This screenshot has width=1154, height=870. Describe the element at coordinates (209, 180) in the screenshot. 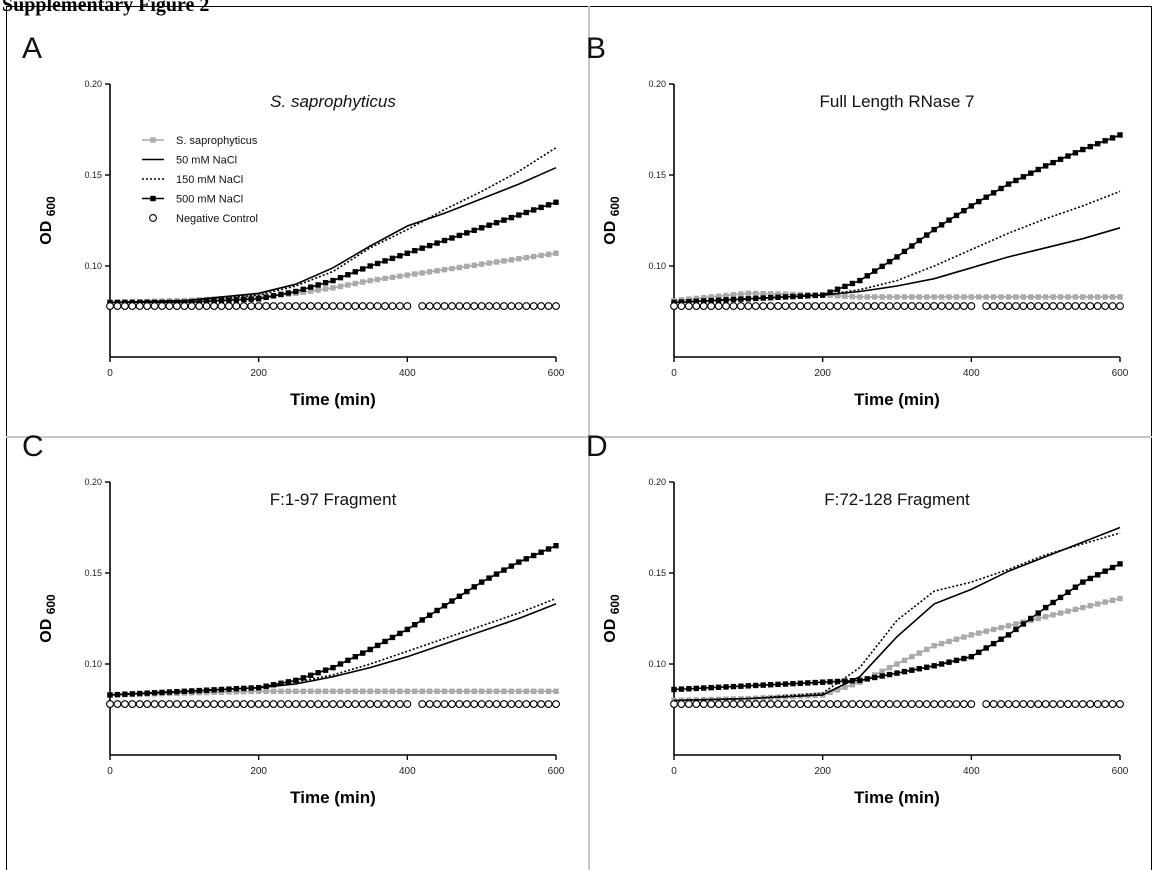

I see `legend-label: 150 mM NaCl` at that location.